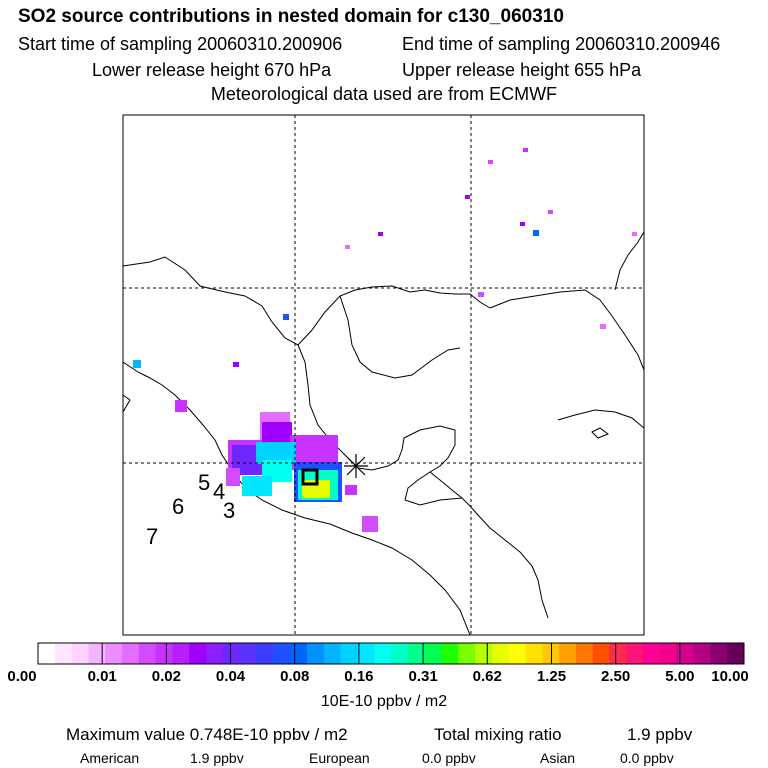  What do you see at coordinates (102, 676) in the screenshot?
I see `colorbar-tick-label: 0.01` at bounding box center [102, 676].